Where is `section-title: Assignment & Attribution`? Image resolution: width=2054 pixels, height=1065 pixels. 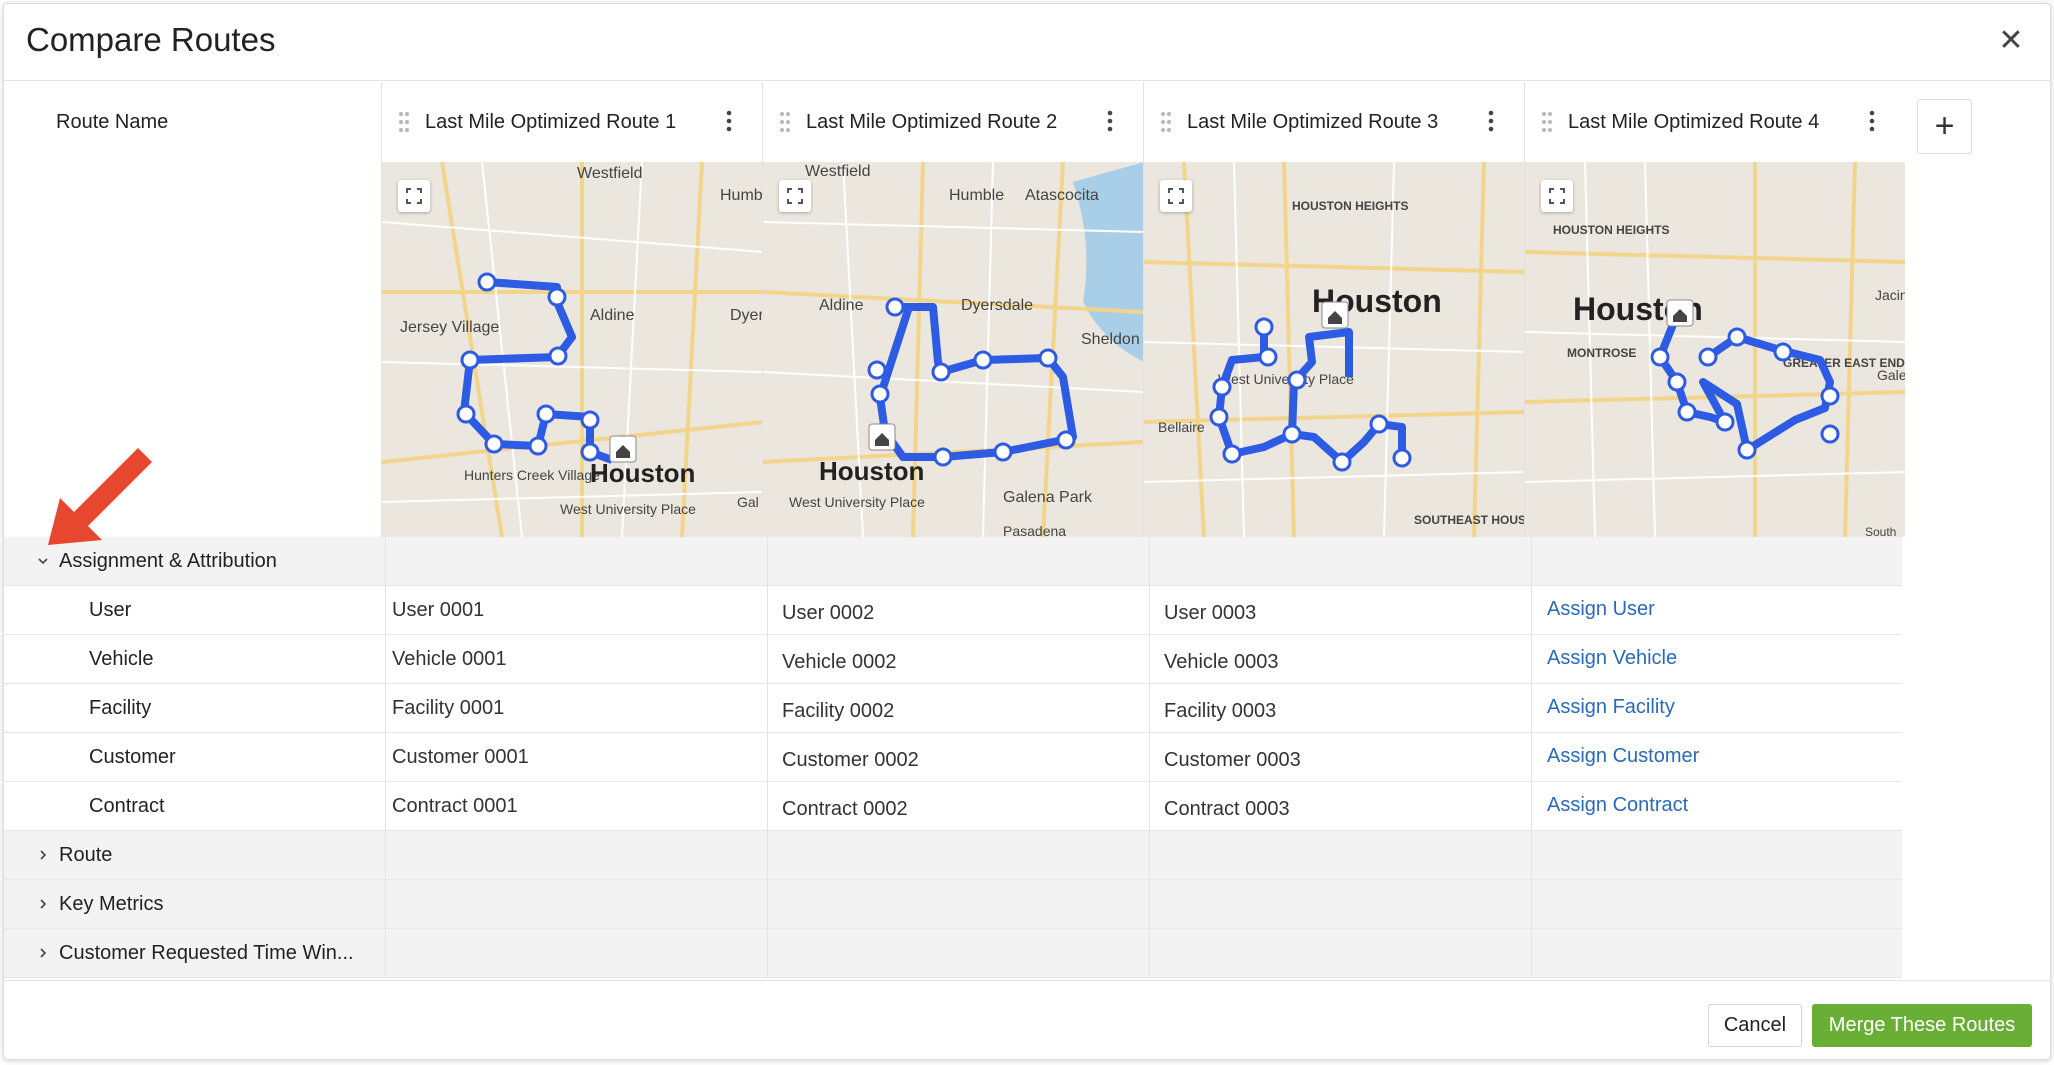 section-title: Assignment & Attribution is located at coordinates (168, 561).